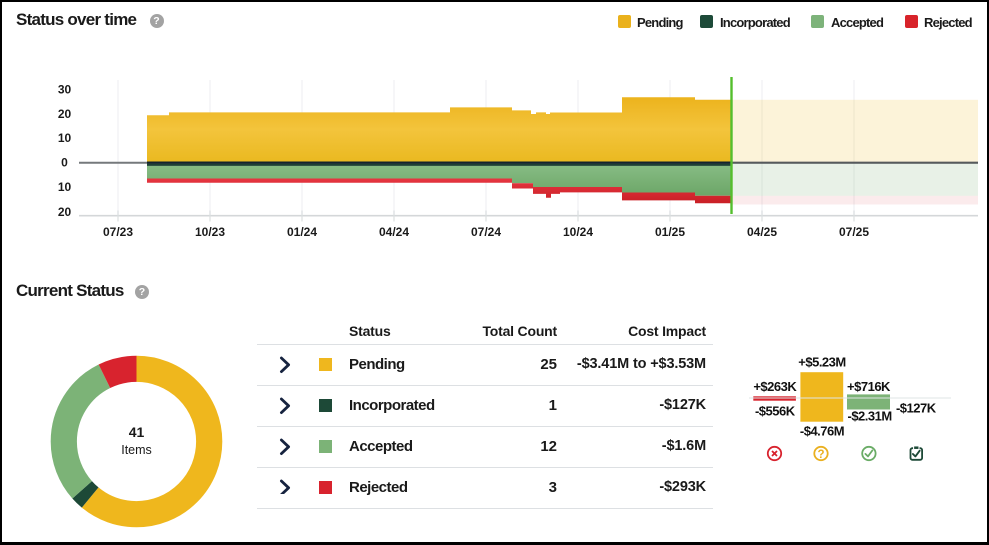 This screenshot has height=545, width=989. Describe the element at coordinates (775, 411) in the screenshot. I see `svg-text: -$556K` at that location.